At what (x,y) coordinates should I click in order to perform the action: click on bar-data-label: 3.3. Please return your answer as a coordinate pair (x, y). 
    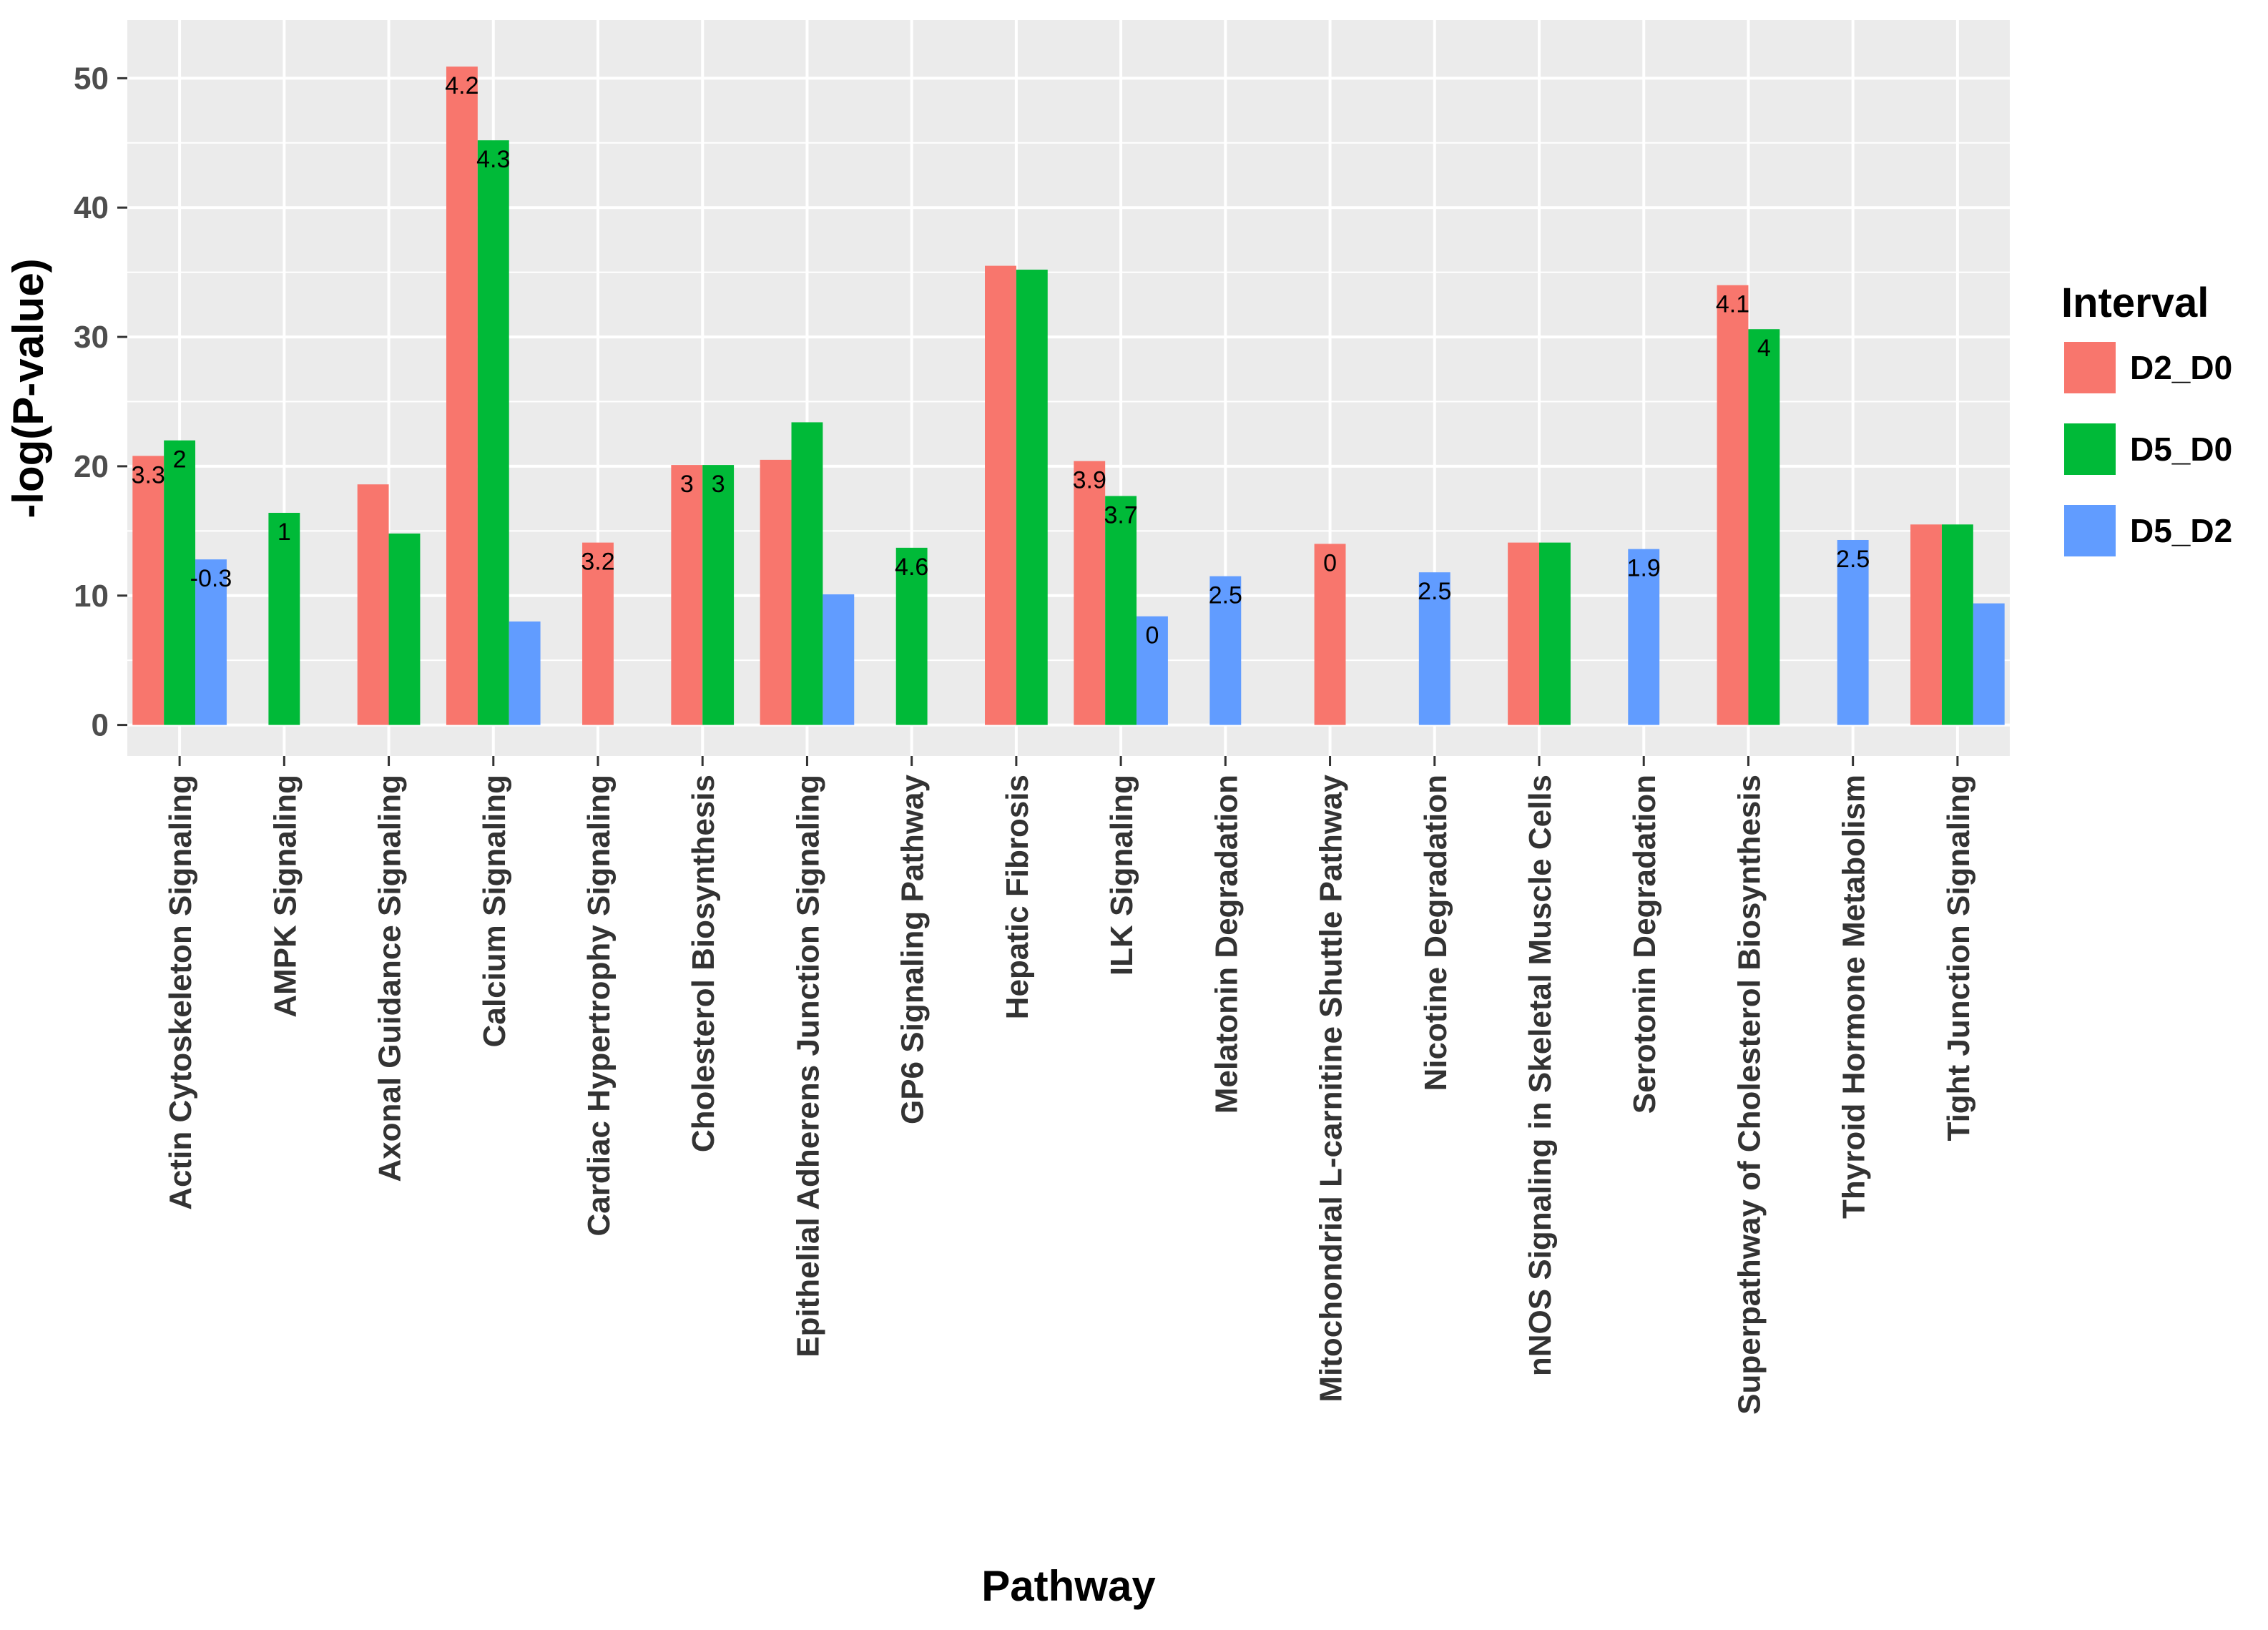
    Looking at the image, I should click on (148, 474).